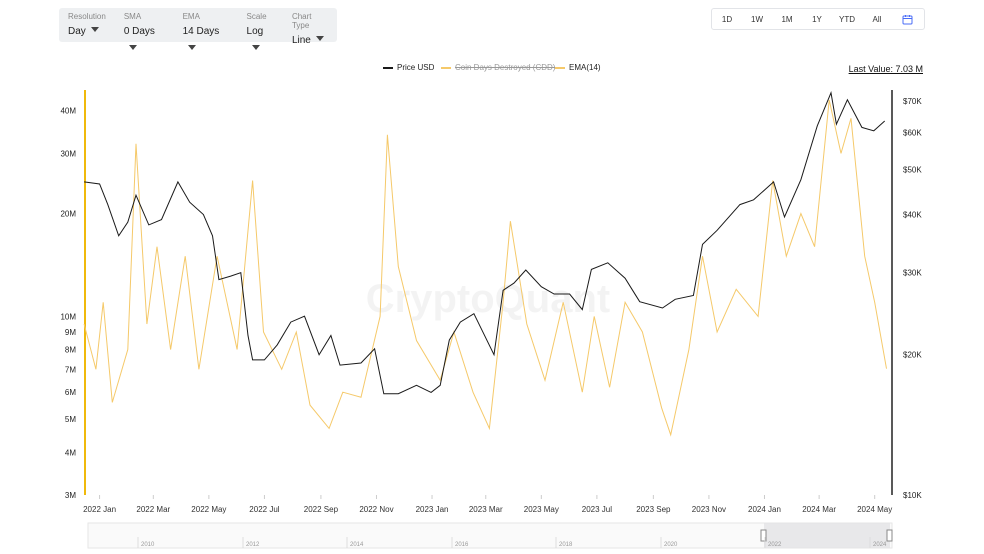 Image resolution: width=984 pixels, height=554 pixels. Describe the element at coordinates (671, 545) in the screenshot. I see `navigator-year-label: 2020` at that location.